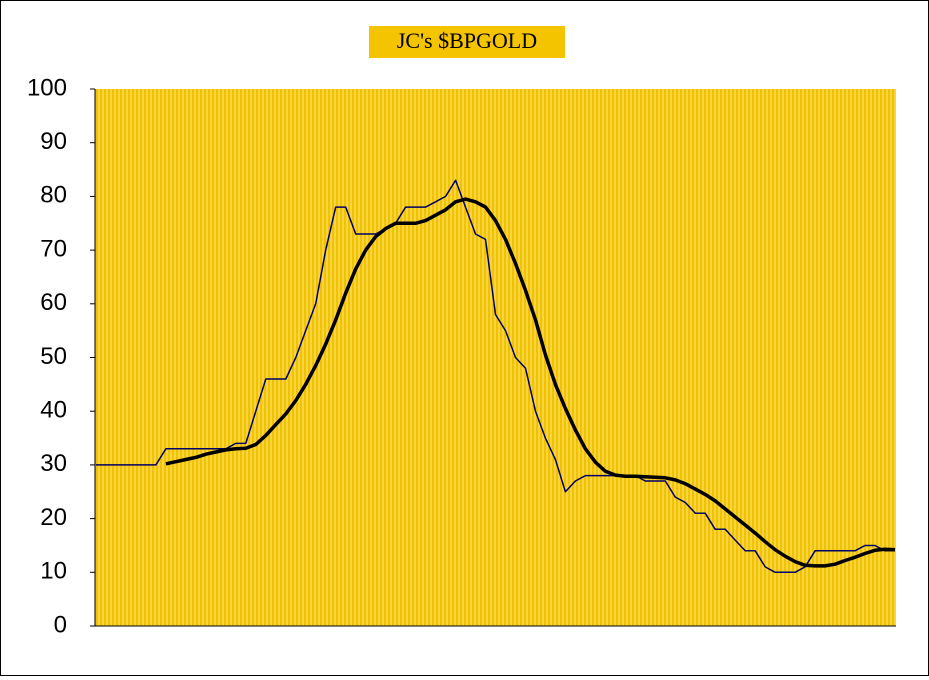 The height and width of the screenshot is (680, 929). Describe the element at coordinates (53, 410) in the screenshot. I see `y-tick-label: 40` at that location.